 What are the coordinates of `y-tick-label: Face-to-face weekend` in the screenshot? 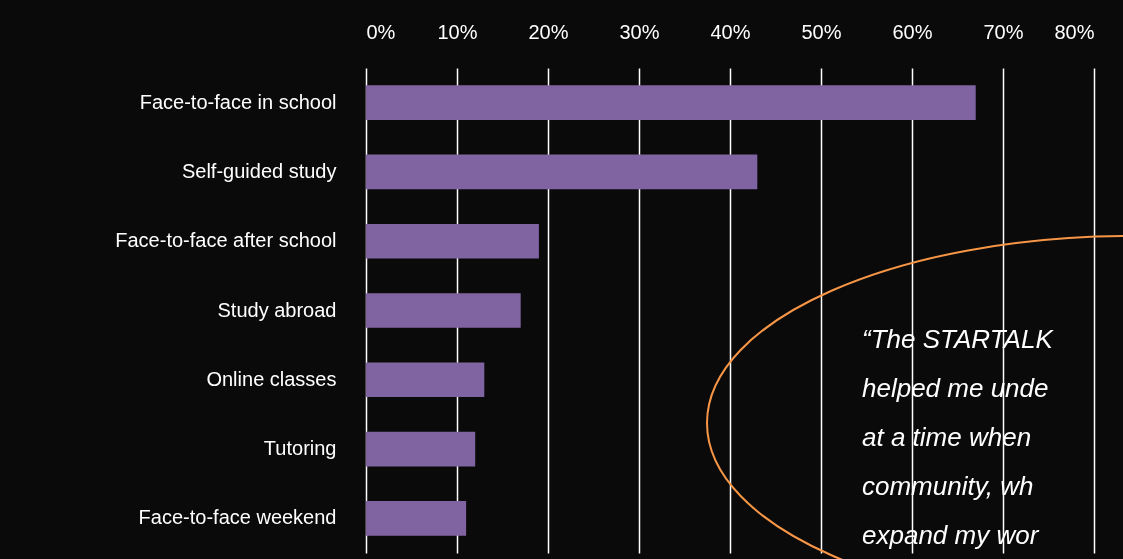 It's located at (237, 517).